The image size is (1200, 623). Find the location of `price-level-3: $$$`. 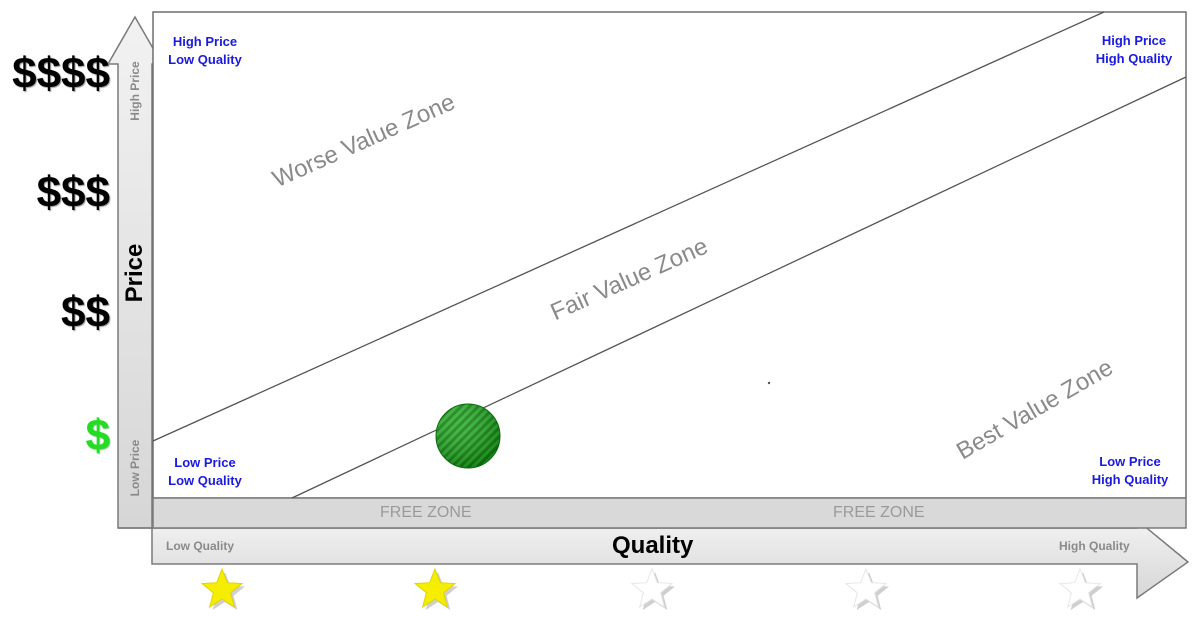

price-level-3: $$$ is located at coordinates (73, 192).